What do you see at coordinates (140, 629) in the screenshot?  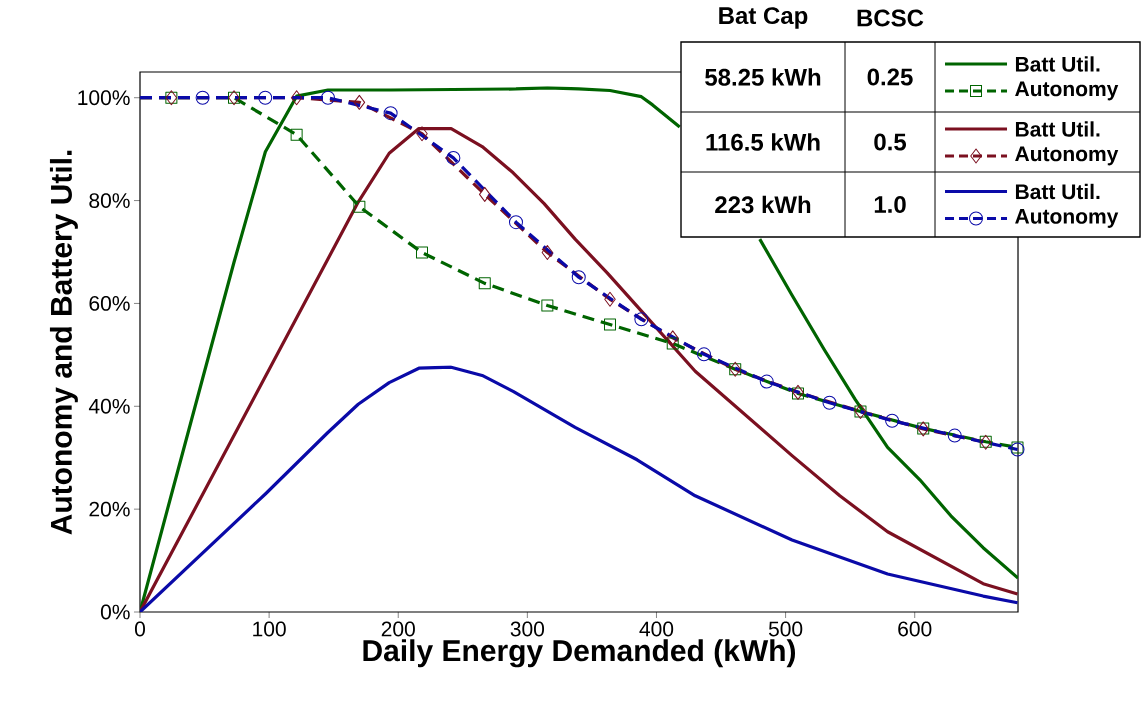 I see `x-tick-label: 0` at bounding box center [140, 629].